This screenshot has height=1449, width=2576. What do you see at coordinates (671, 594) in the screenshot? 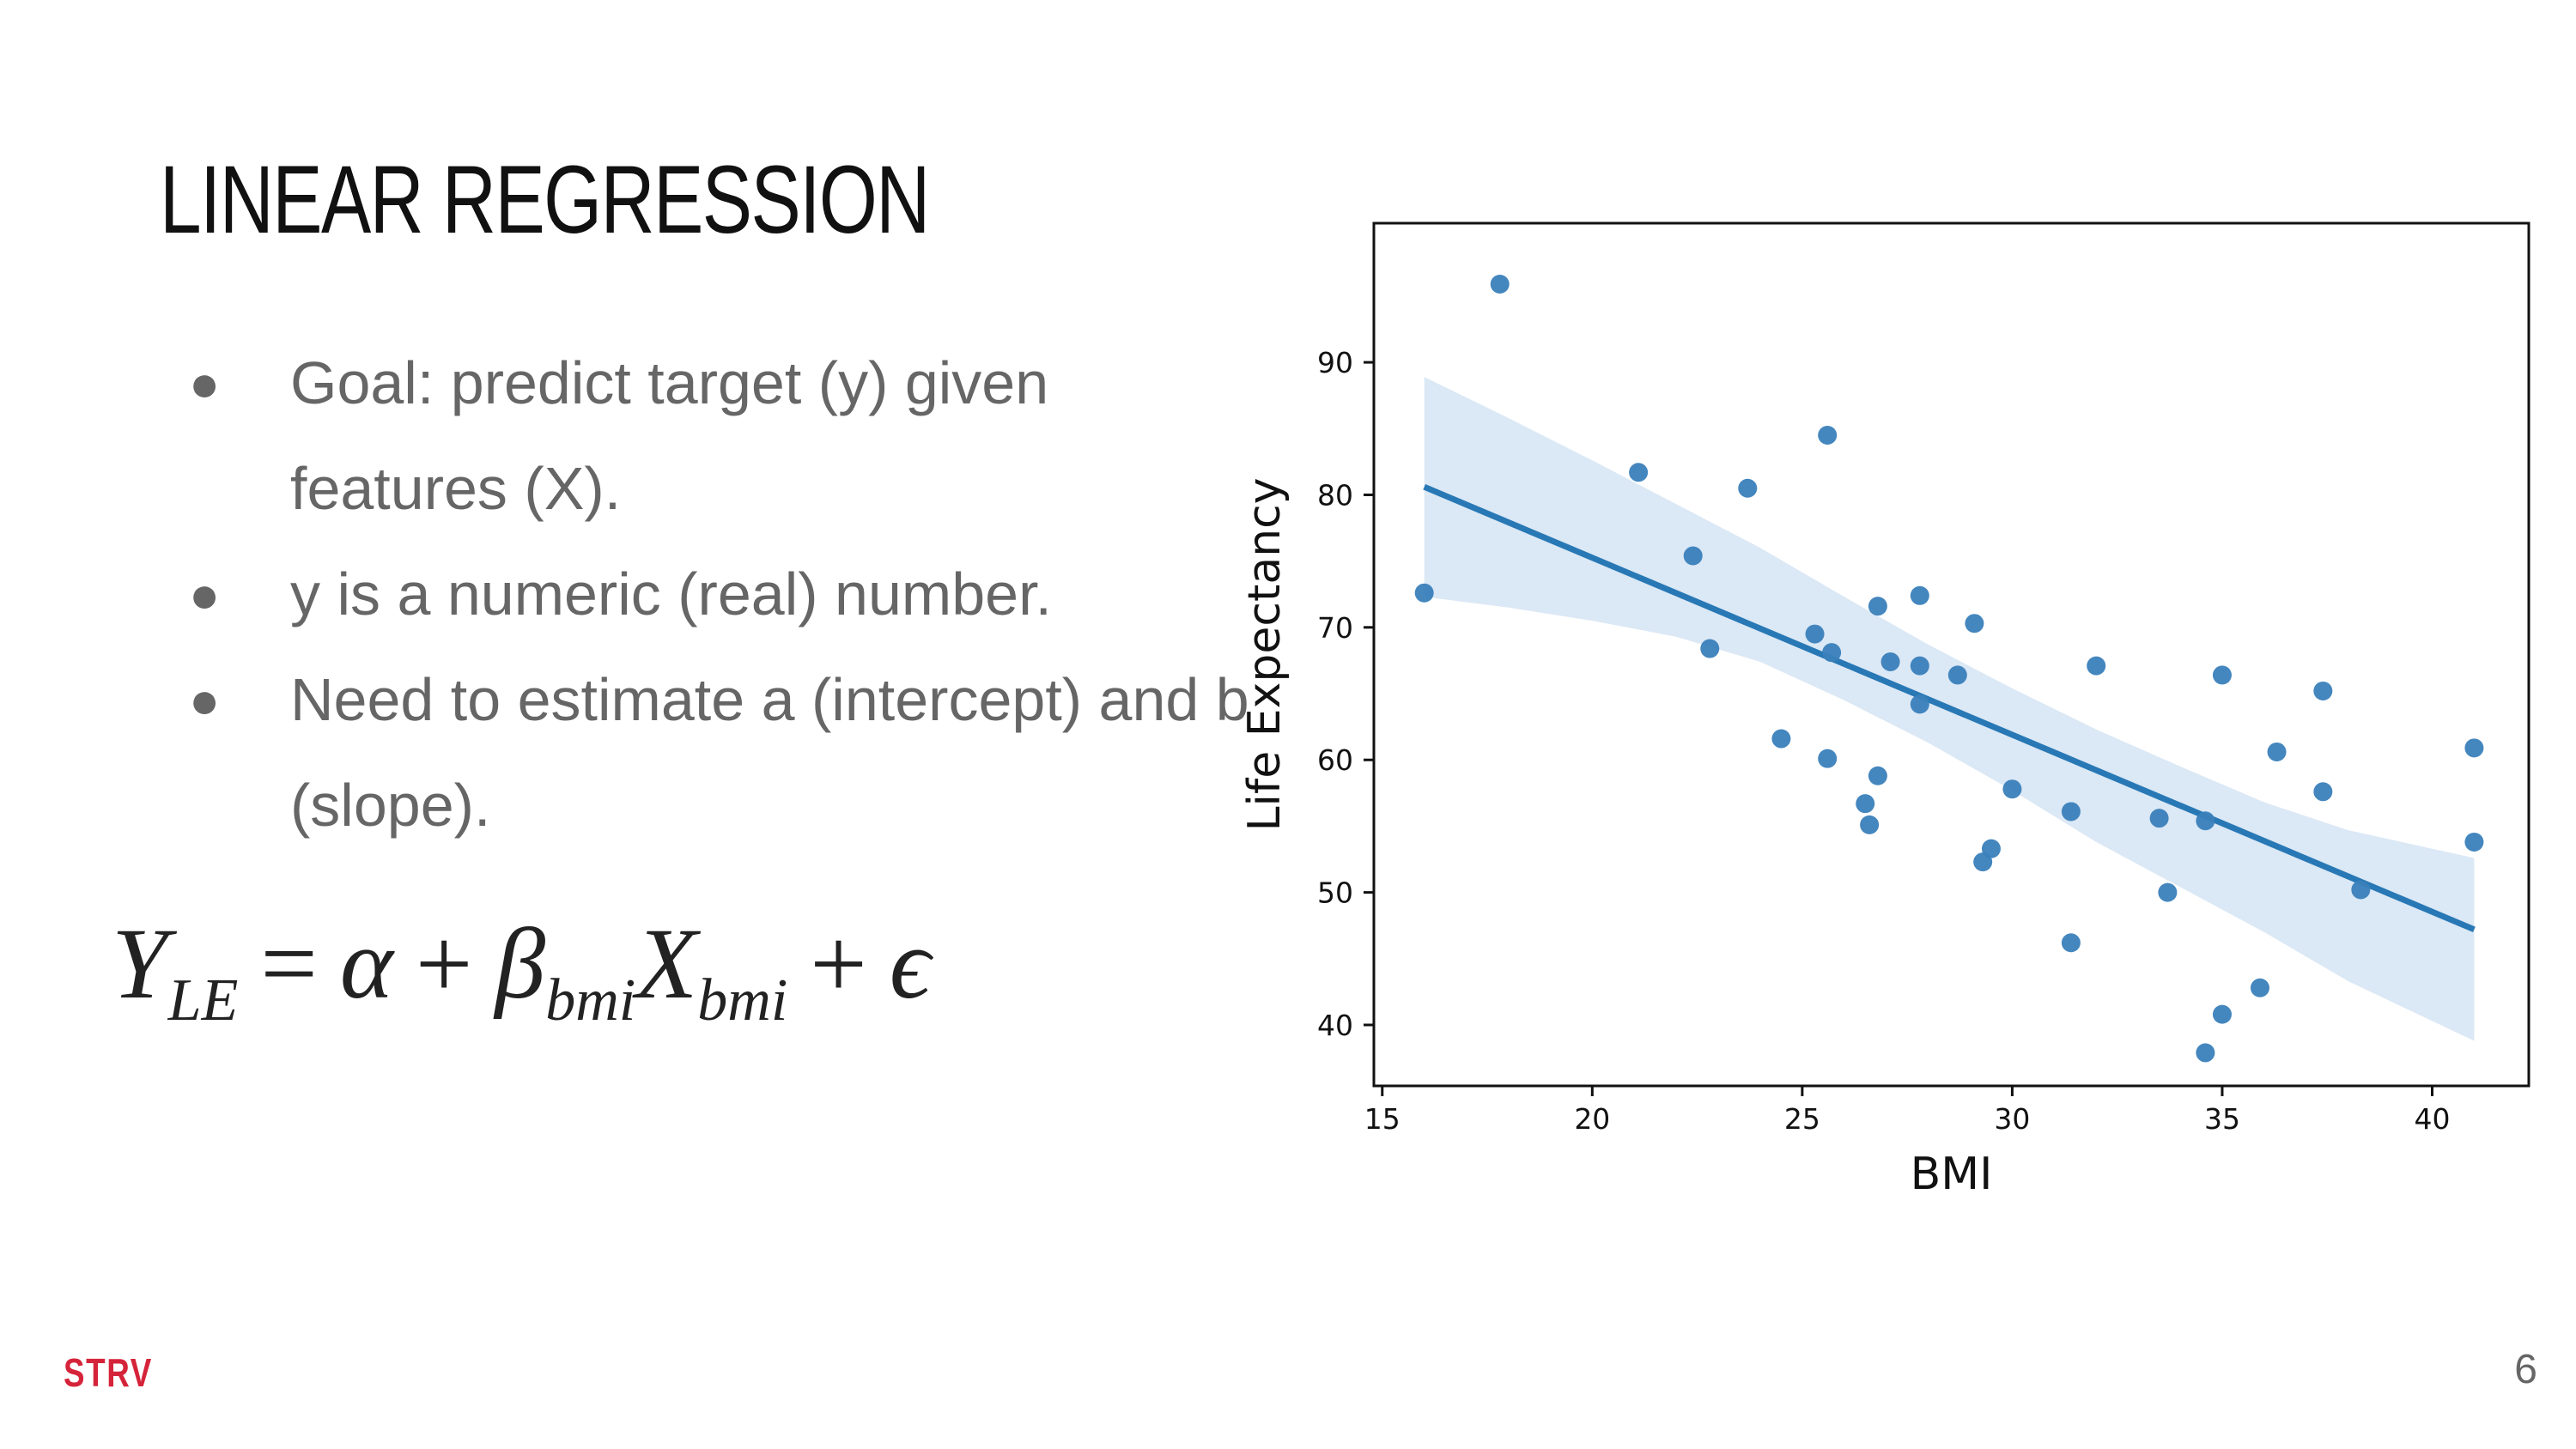
I see `bullet-text: y is a numeric (real) number.` at bounding box center [671, 594].